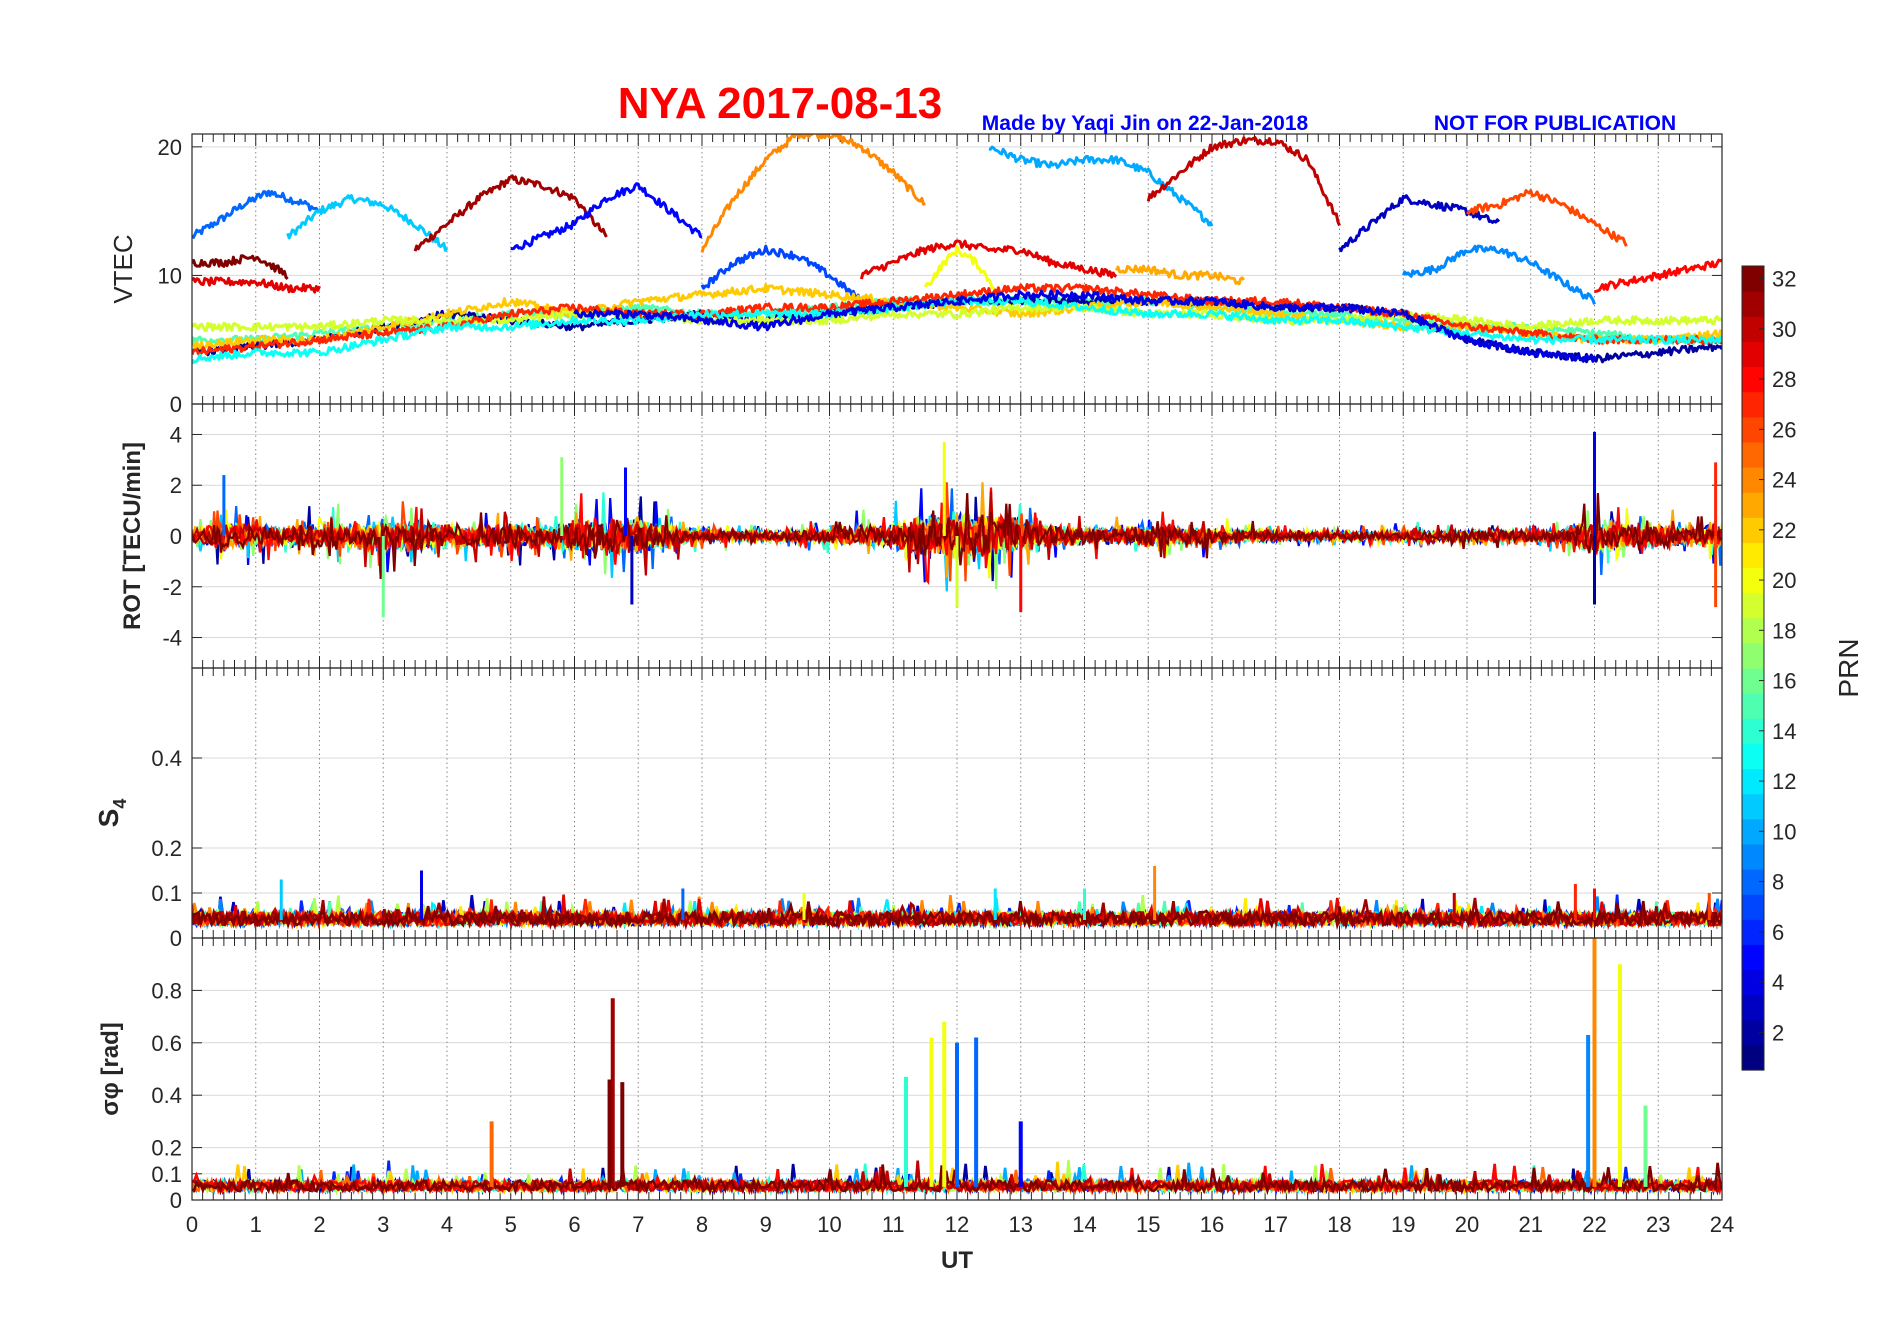  I want to click on x-tick-label: 3, so click(383, 1224).